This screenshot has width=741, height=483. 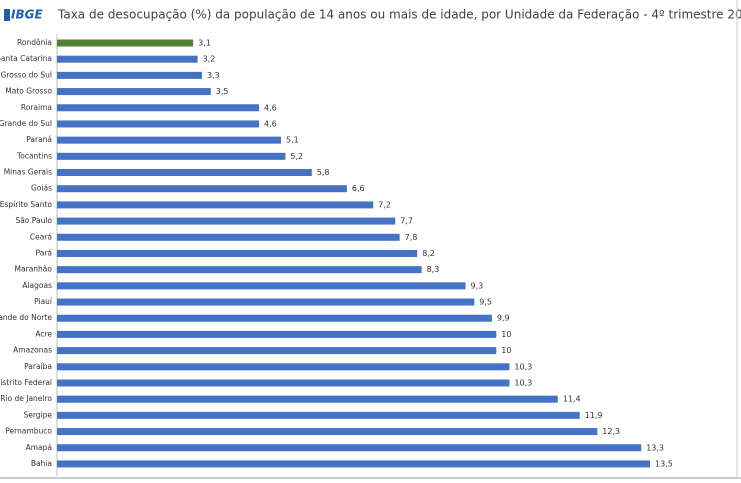 What do you see at coordinates (36, 107) in the screenshot?
I see `category-label: Roraima` at bounding box center [36, 107].